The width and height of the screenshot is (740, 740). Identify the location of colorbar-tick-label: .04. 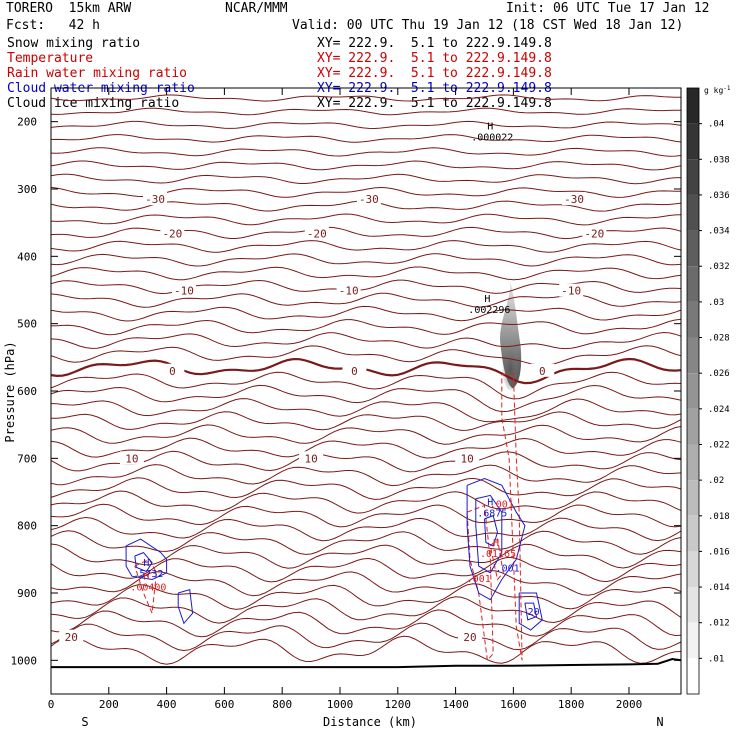
(716, 125).